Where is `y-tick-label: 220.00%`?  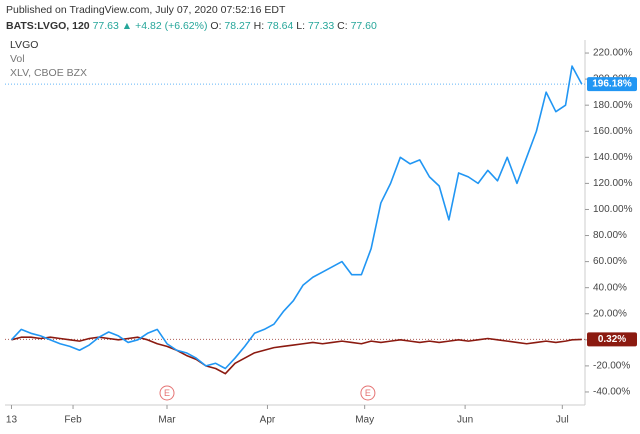
y-tick-label: 220.00% is located at coordinates (613, 53).